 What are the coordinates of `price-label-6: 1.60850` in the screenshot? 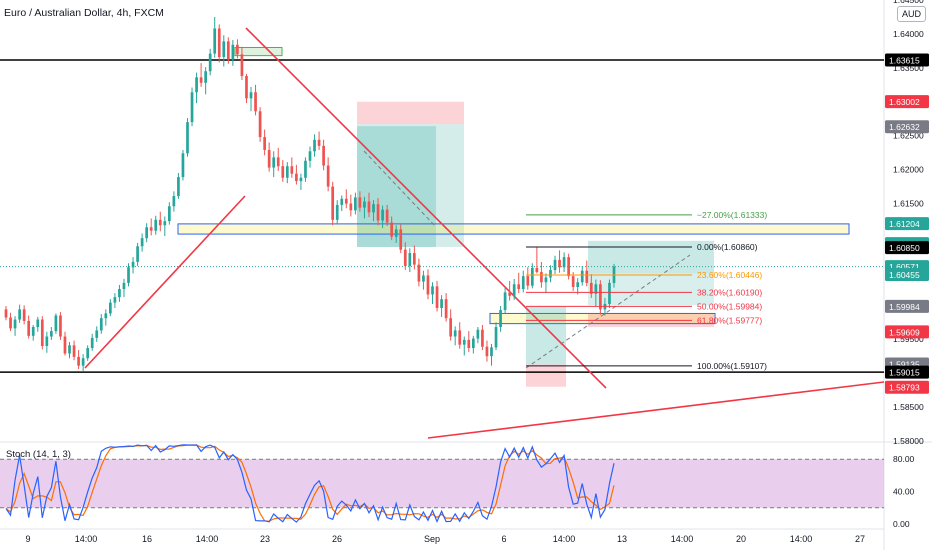 It's located at (907, 248).